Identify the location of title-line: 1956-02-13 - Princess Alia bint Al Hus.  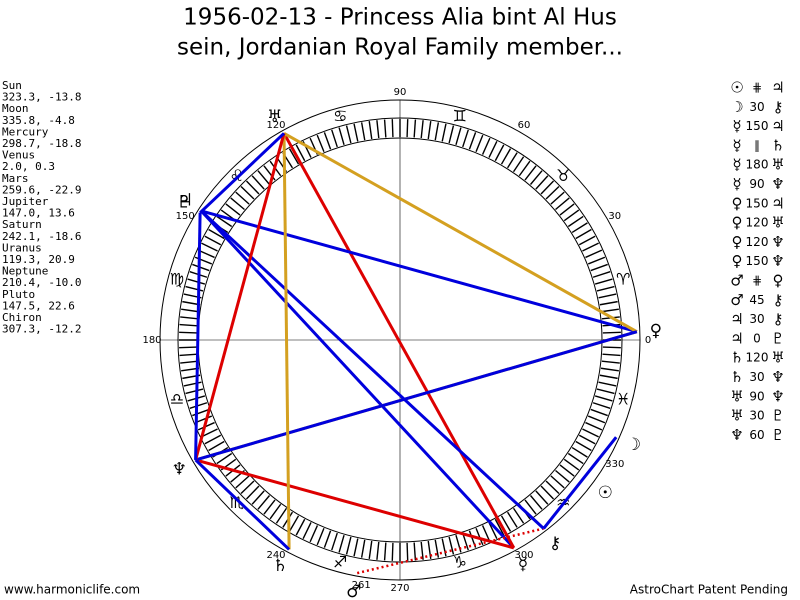
(400, 18).